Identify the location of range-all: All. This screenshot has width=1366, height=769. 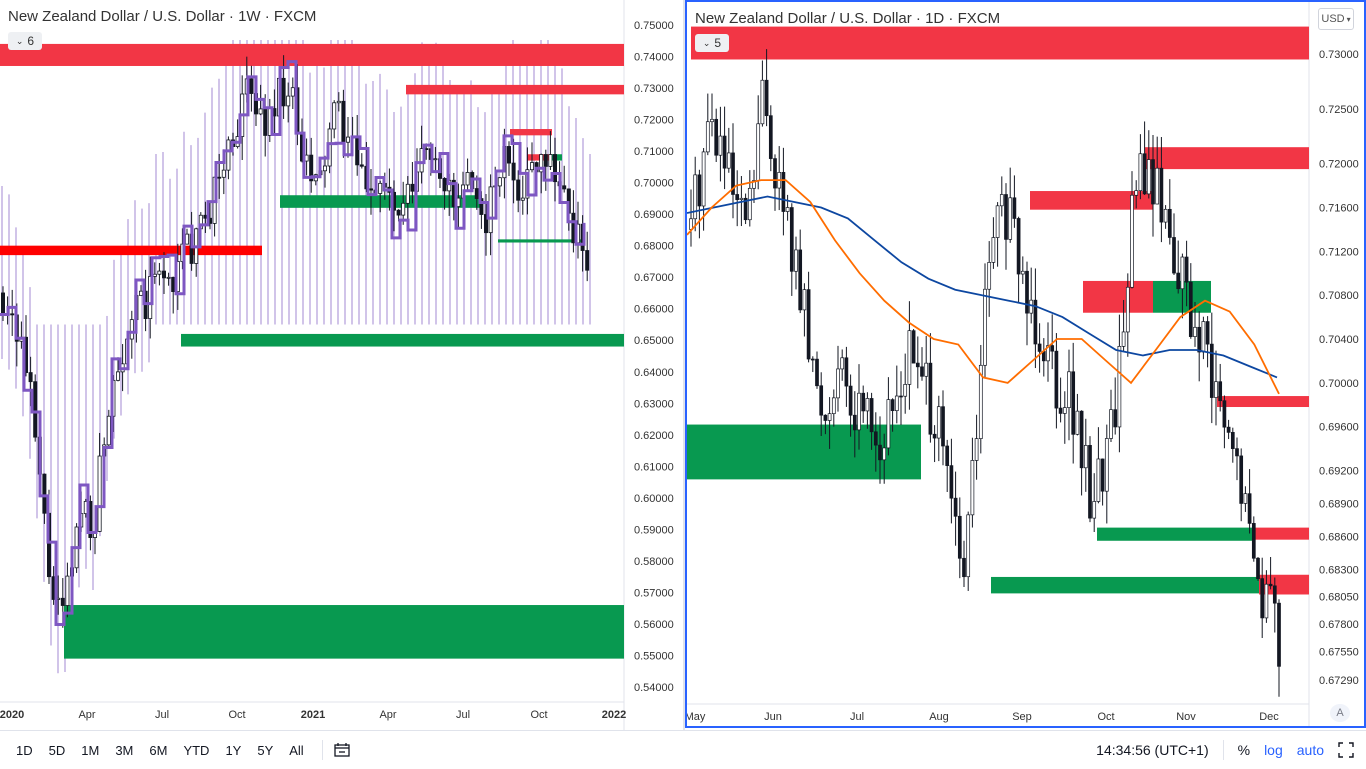
(296, 750).